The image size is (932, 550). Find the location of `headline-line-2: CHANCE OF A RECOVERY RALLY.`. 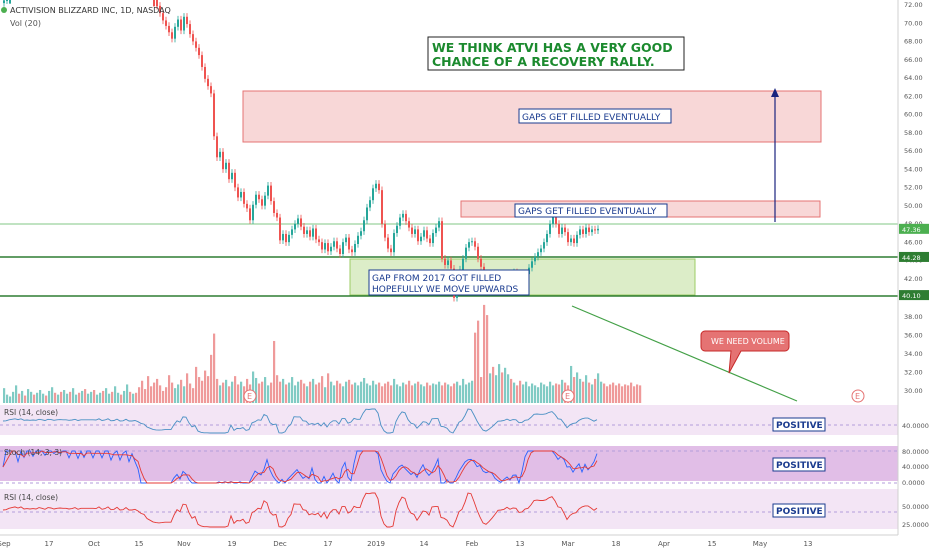

headline-line-2: CHANCE OF A RECOVERY RALLY. is located at coordinates (543, 61).